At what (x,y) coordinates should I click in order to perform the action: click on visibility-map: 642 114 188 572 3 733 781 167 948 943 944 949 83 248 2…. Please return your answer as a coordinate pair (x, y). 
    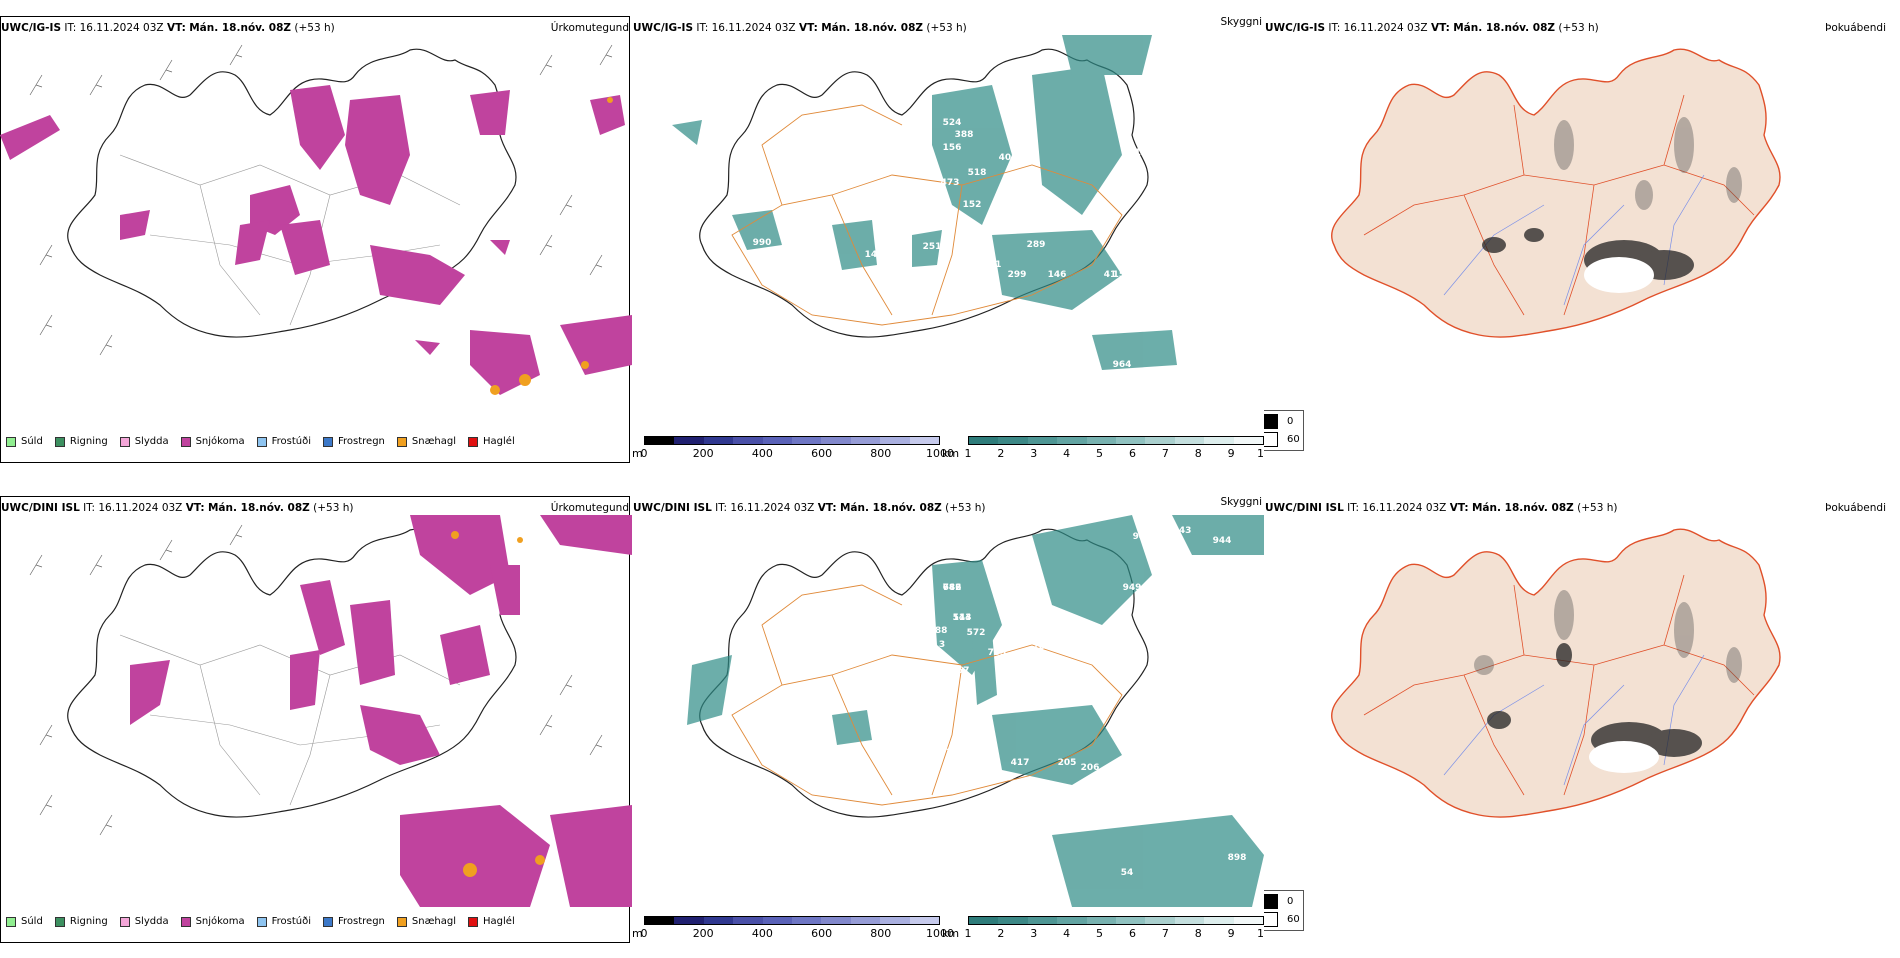
    Looking at the image, I should click on (975, 711).